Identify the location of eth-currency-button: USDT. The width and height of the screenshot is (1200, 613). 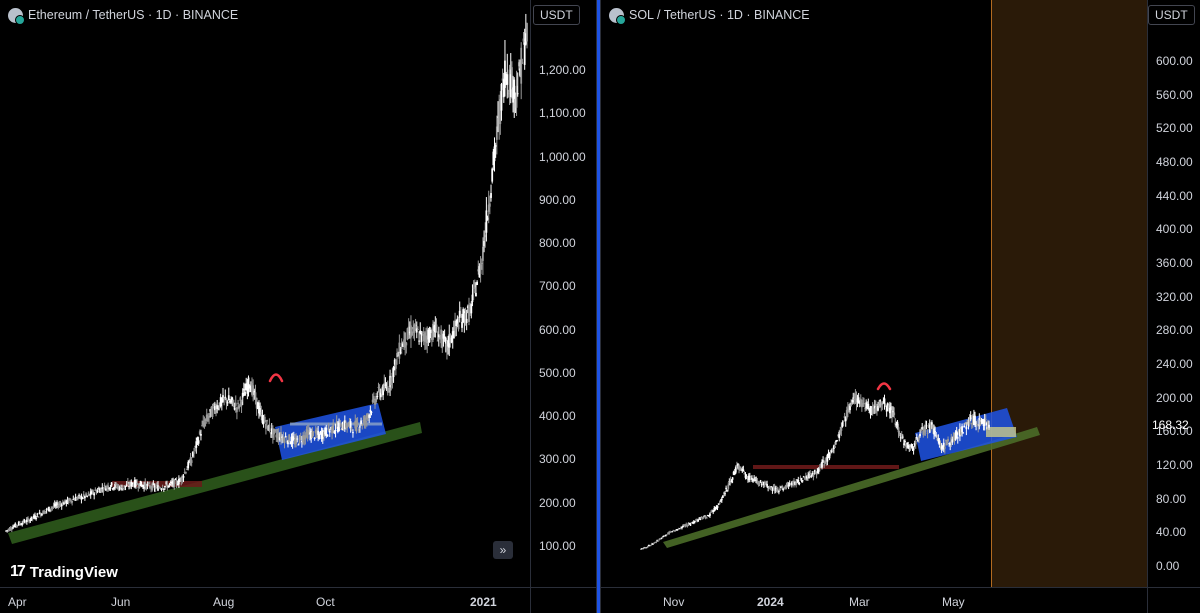
(556, 15).